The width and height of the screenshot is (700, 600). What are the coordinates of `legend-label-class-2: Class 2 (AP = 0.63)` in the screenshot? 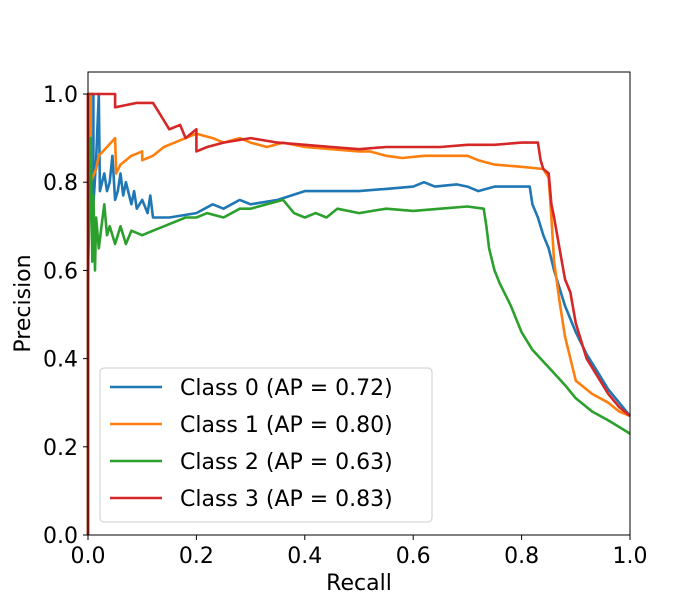 It's located at (286, 462).